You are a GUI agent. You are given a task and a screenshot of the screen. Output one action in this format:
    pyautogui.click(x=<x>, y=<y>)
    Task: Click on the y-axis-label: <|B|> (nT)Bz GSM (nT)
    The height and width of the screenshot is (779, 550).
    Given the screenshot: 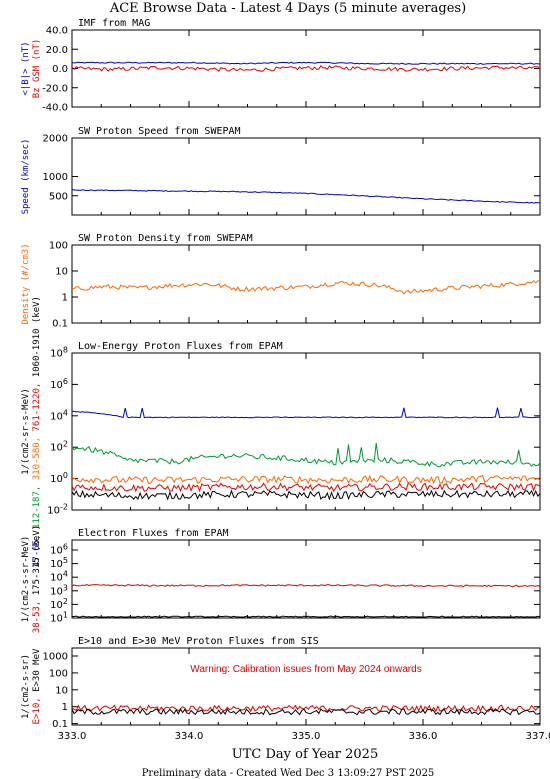 What is the action you would take?
    pyautogui.click(x=31, y=69)
    